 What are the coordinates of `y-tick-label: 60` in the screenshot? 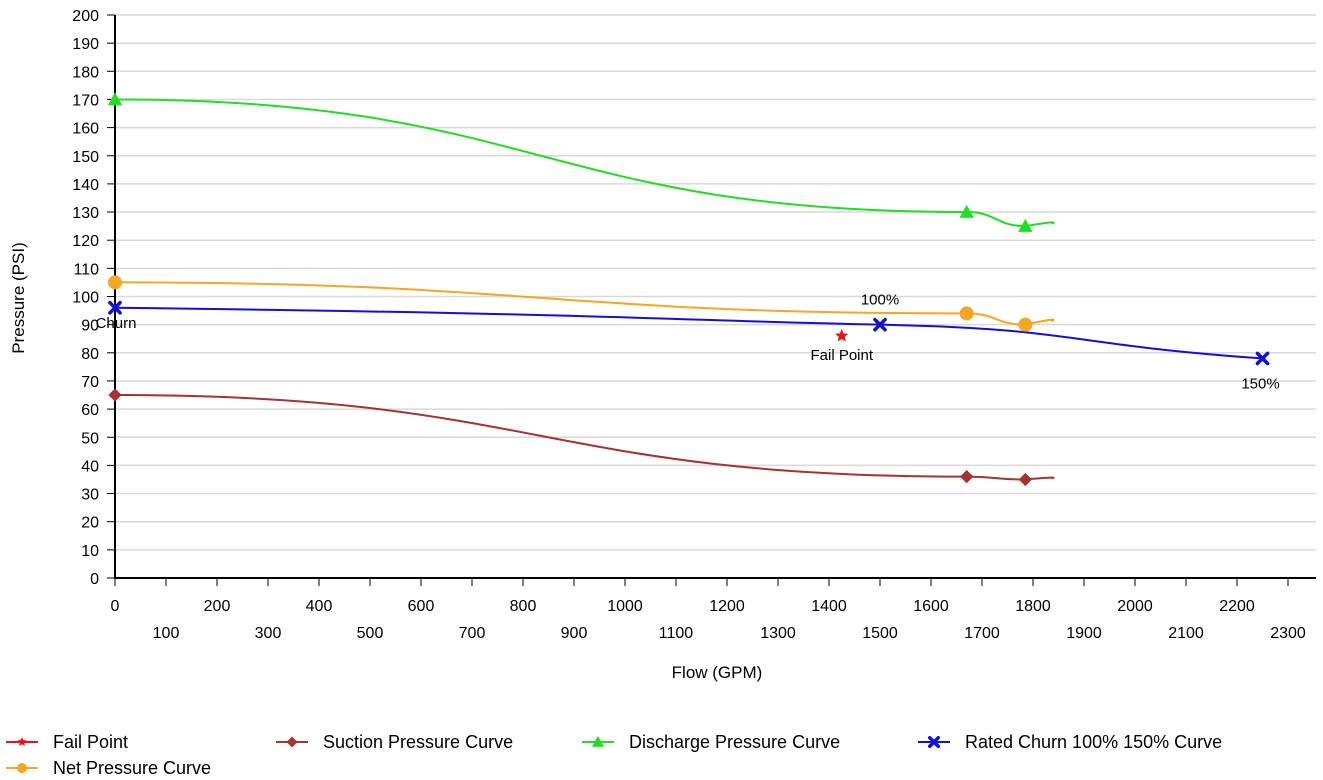 It's located at (90, 410).